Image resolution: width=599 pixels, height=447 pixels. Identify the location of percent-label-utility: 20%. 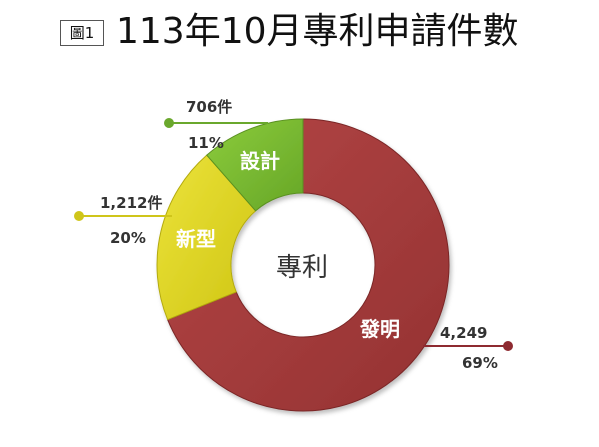
(128, 238).